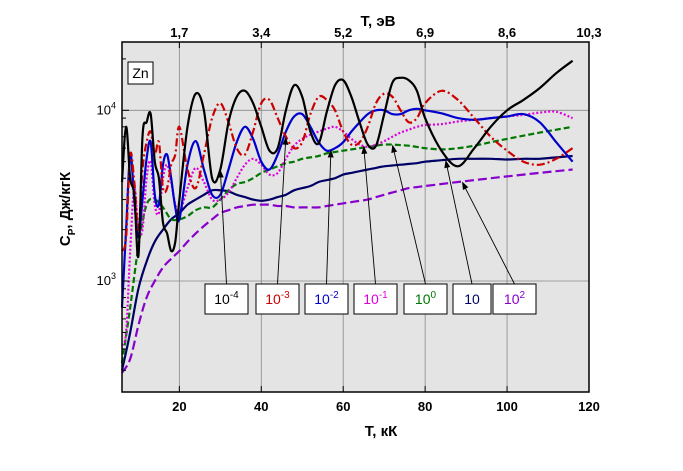 The image size is (683, 471). Describe the element at coordinates (589, 406) in the screenshot. I see `x-tick-label: 120` at that location.